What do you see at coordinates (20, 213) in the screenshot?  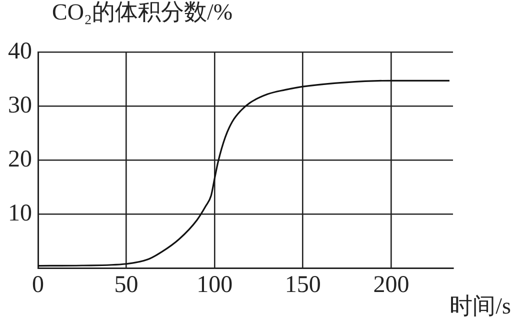 I see `y-tick-label: 10` at bounding box center [20, 213].